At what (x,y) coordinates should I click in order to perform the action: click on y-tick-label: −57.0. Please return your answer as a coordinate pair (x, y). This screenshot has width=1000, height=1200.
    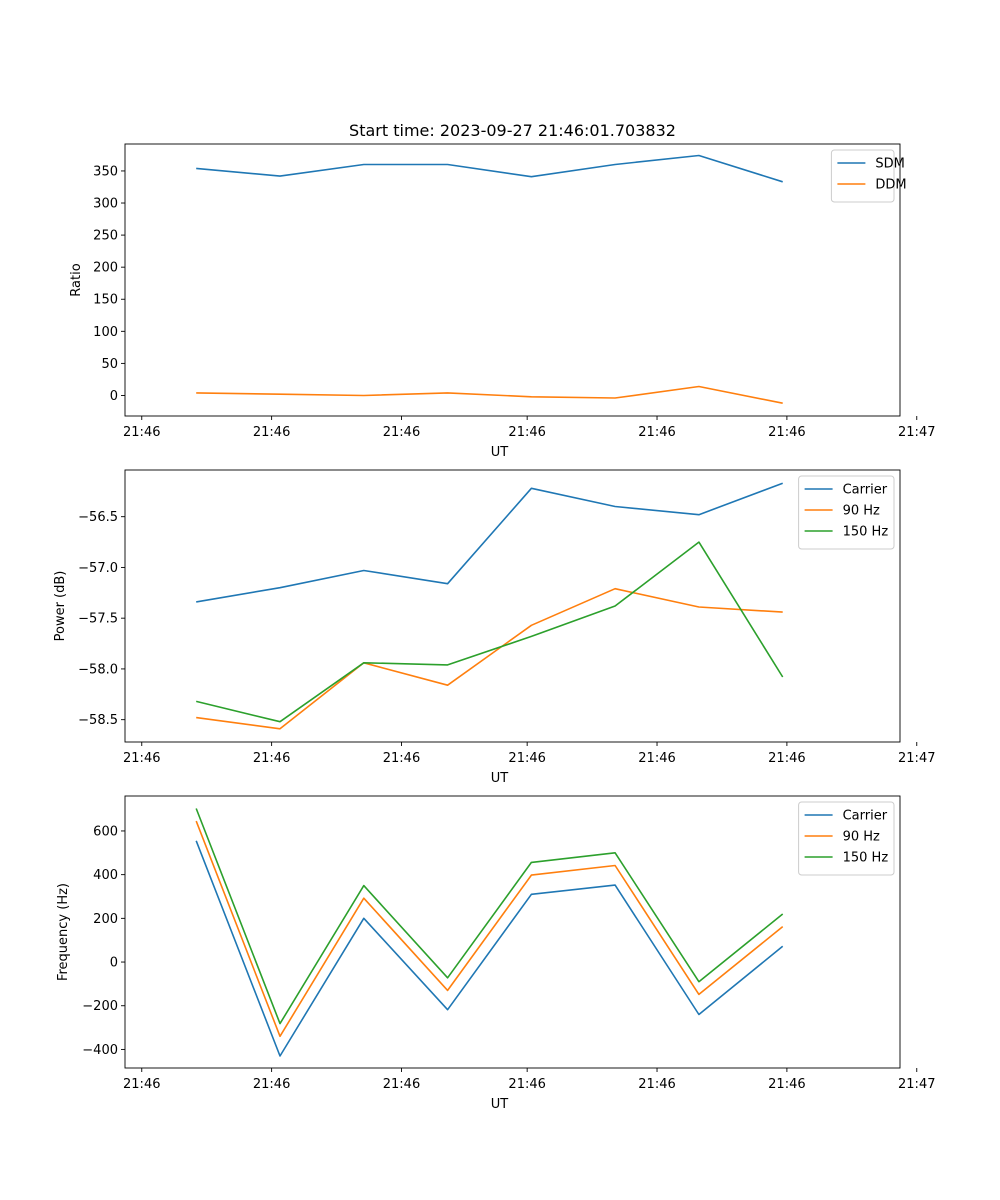
    Looking at the image, I should click on (98, 568).